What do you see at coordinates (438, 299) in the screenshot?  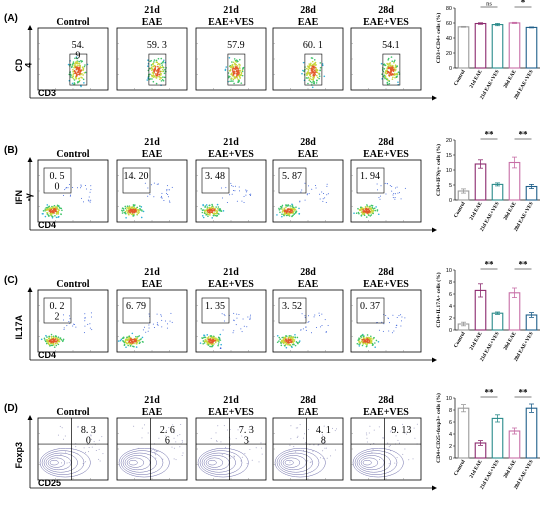 I see `chart-y-label: CD4+IL17A+ cells (%)` at bounding box center [438, 299].